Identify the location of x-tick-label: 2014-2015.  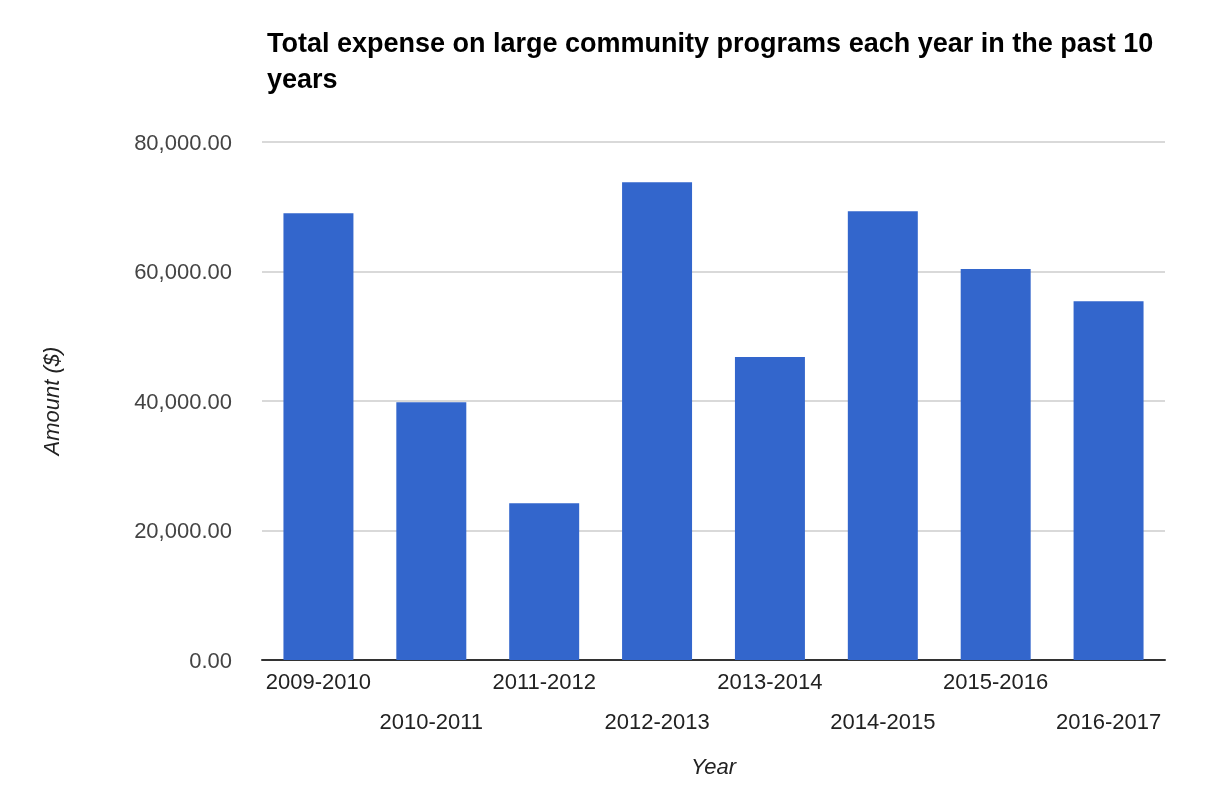
(883, 721).